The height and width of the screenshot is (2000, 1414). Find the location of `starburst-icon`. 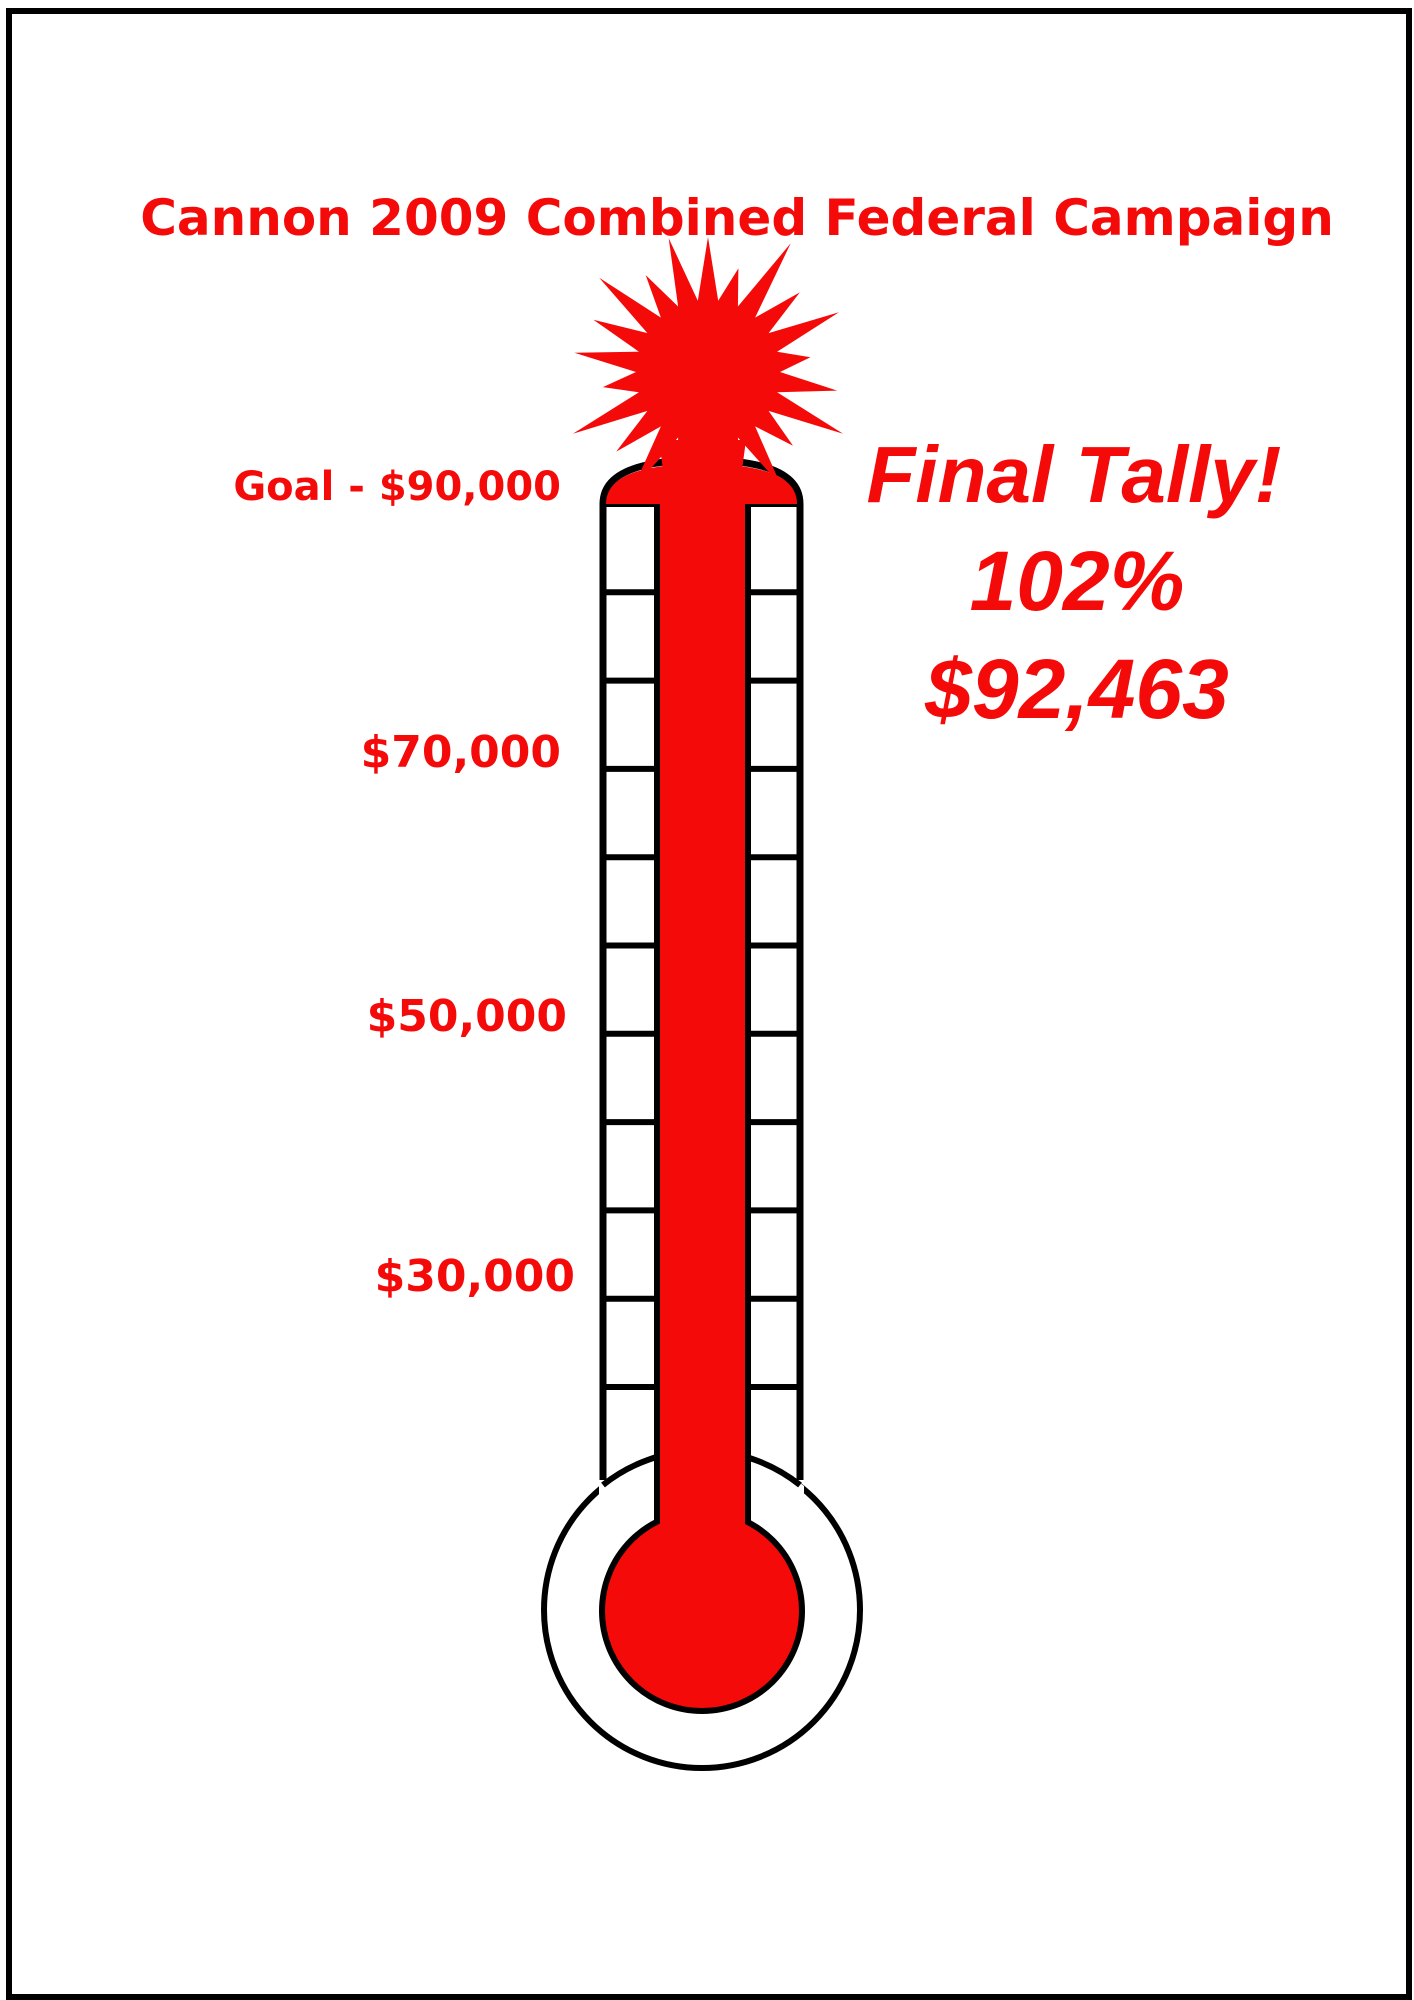

starburst-icon is located at coordinates (708, 381).